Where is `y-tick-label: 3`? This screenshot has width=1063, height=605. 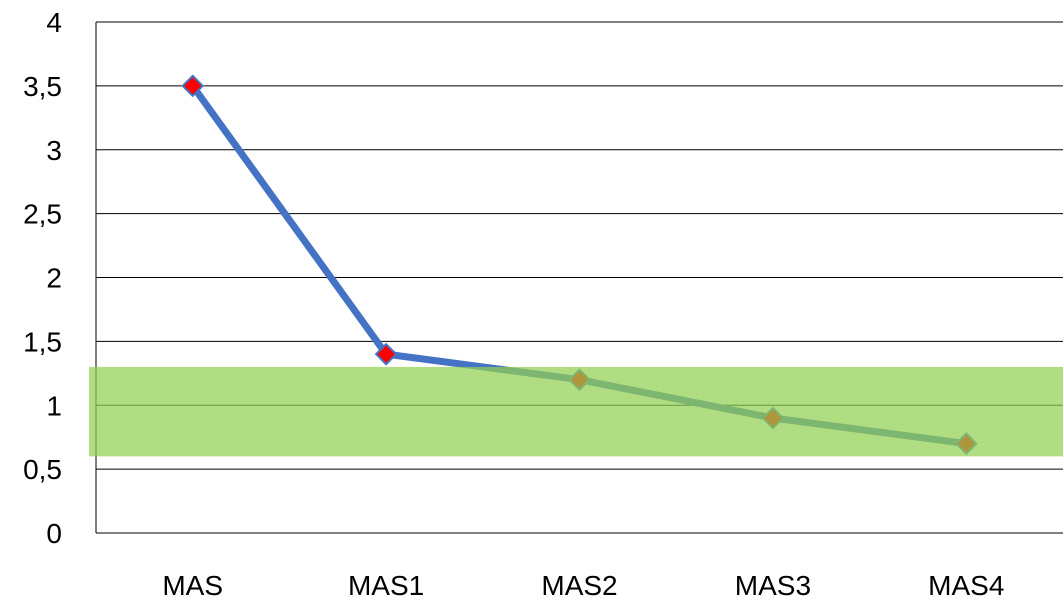
y-tick-label: 3 is located at coordinates (54, 150).